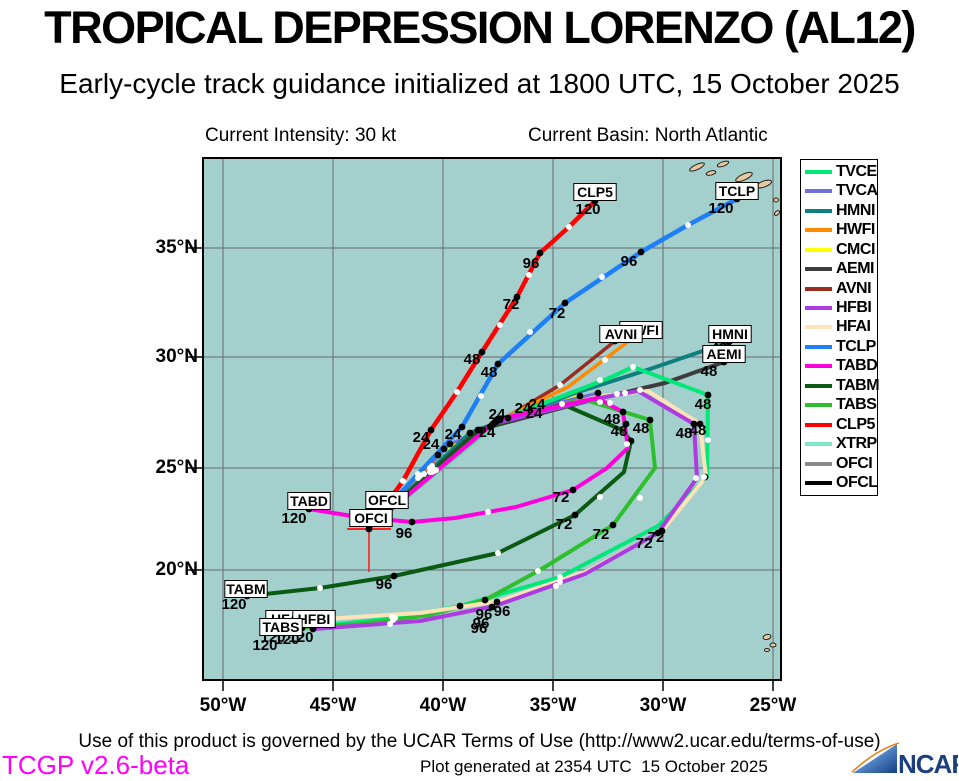  Describe the element at coordinates (773, 705) in the screenshot. I see `lon-label: 25°W` at that location.